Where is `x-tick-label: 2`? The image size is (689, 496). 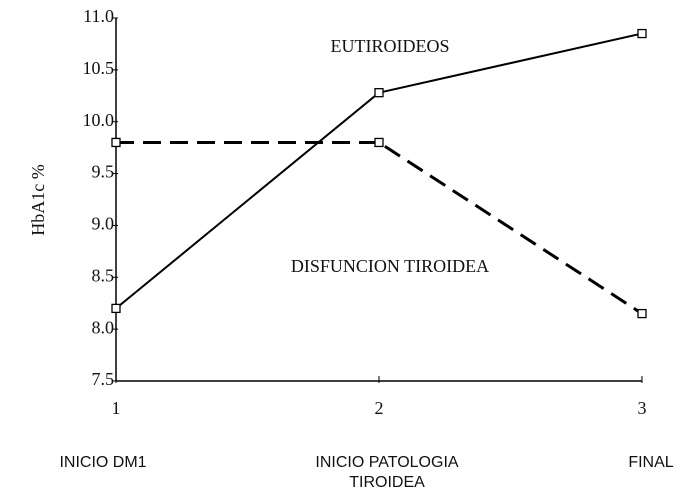
x-tick-label: 2 is located at coordinates (379, 408).